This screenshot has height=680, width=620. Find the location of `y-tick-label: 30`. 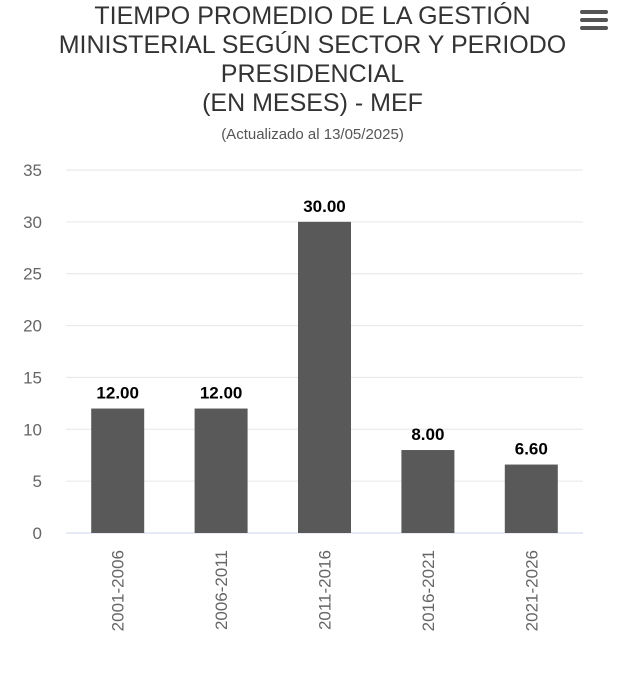

y-tick-label: 30 is located at coordinates (32, 222).